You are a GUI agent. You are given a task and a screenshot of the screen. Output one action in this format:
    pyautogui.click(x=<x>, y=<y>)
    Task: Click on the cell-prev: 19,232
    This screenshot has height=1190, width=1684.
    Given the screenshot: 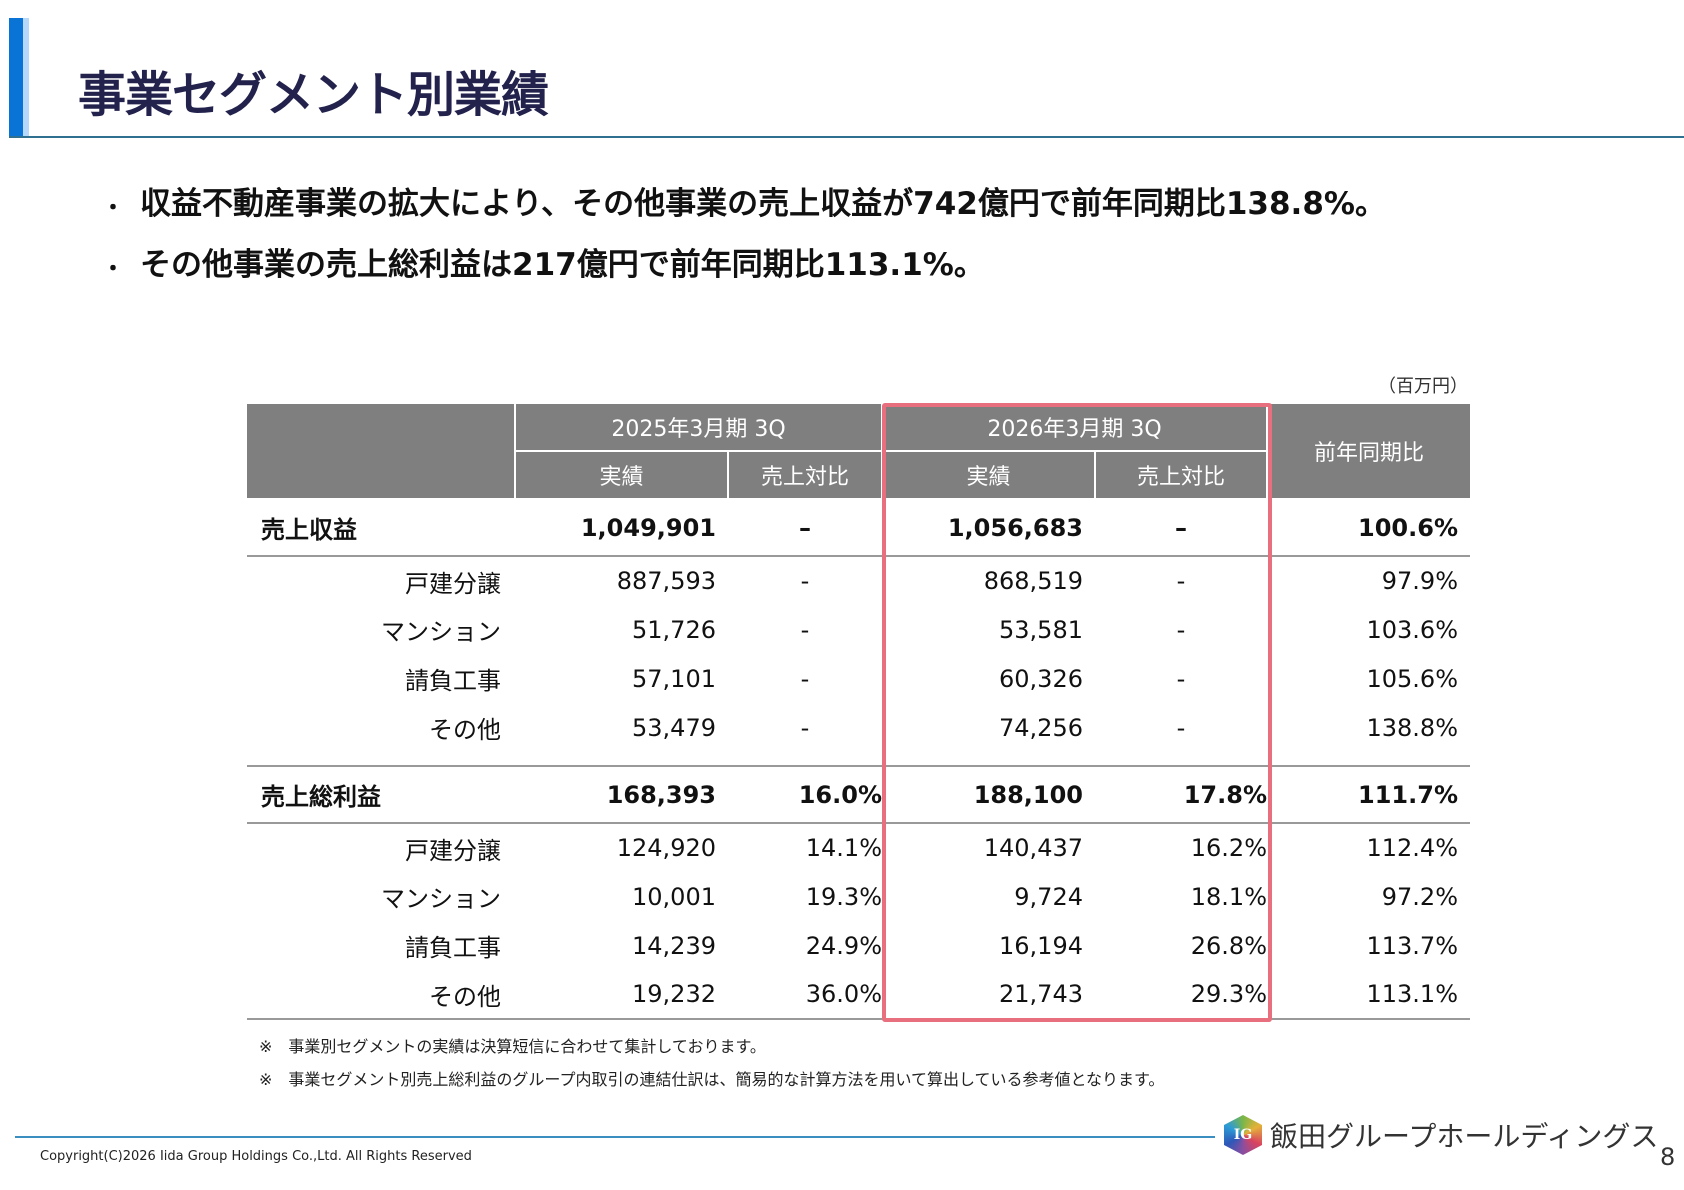 What is the action you would take?
    pyautogui.click(x=621, y=995)
    